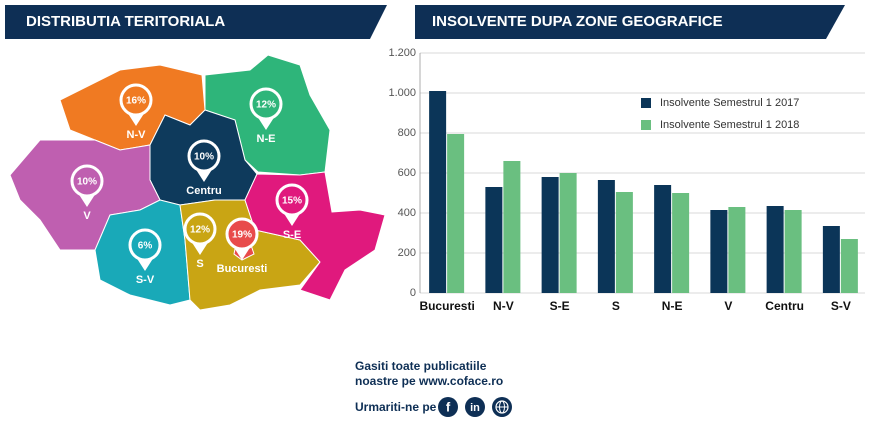 This screenshot has height=423, width=873. What do you see at coordinates (841, 306) in the screenshot?
I see `x-tick-label: S-V` at bounding box center [841, 306].